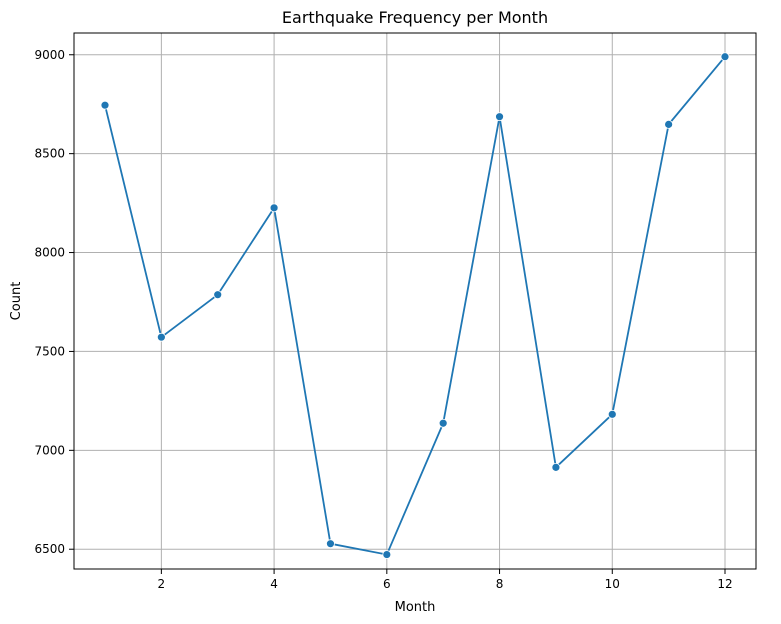 The image size is (781, 624). I want to click on x-tick-label: 6, so click(387, 584).